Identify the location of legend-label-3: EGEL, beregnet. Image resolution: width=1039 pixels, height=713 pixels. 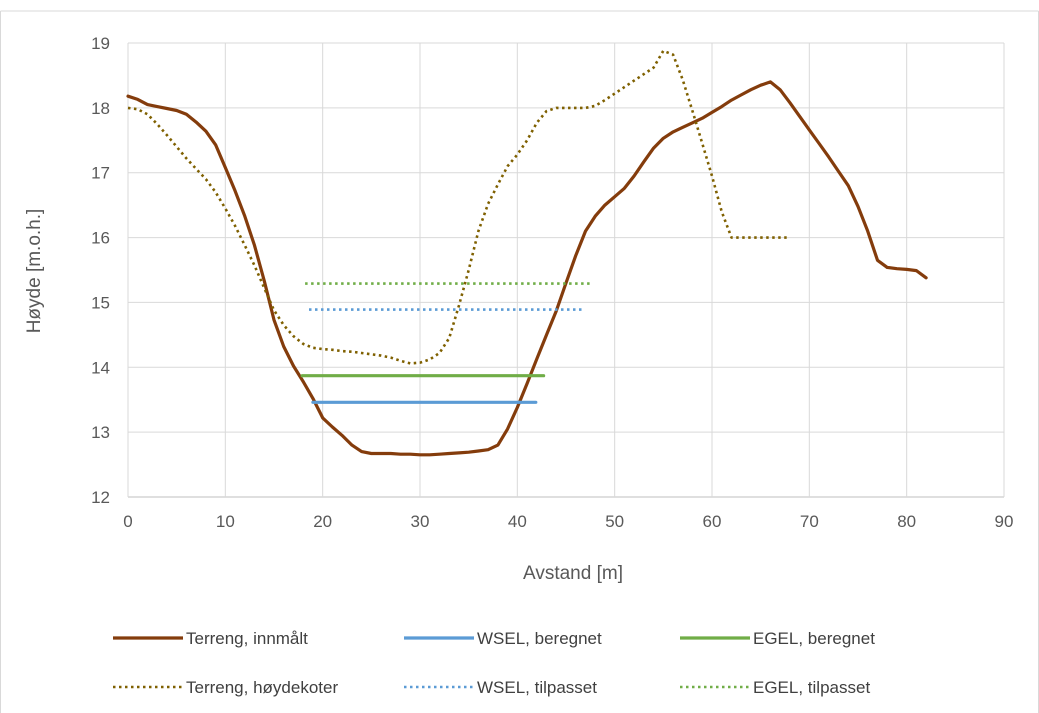
(814, 638).